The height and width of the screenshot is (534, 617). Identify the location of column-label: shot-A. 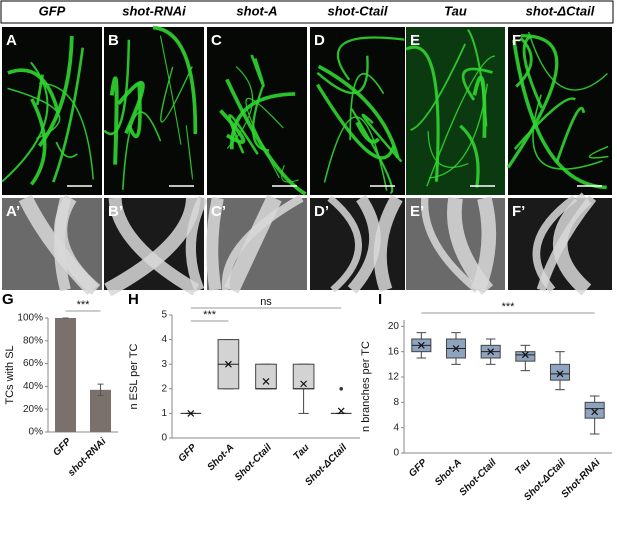
(256, 10).